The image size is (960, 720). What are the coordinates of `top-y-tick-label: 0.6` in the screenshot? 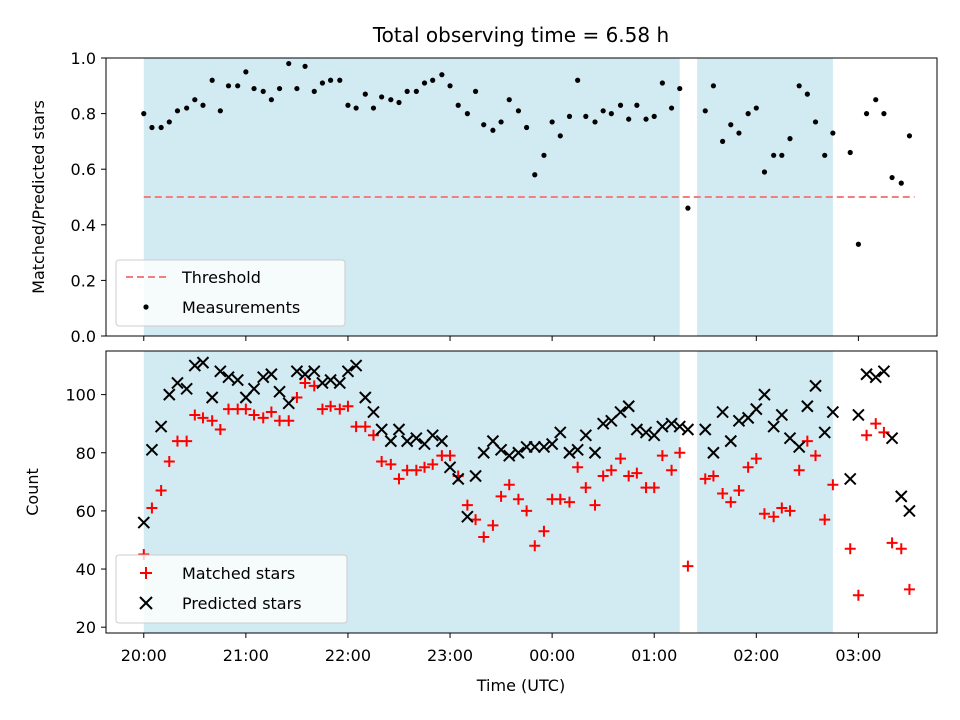 It's located at (83, 169).